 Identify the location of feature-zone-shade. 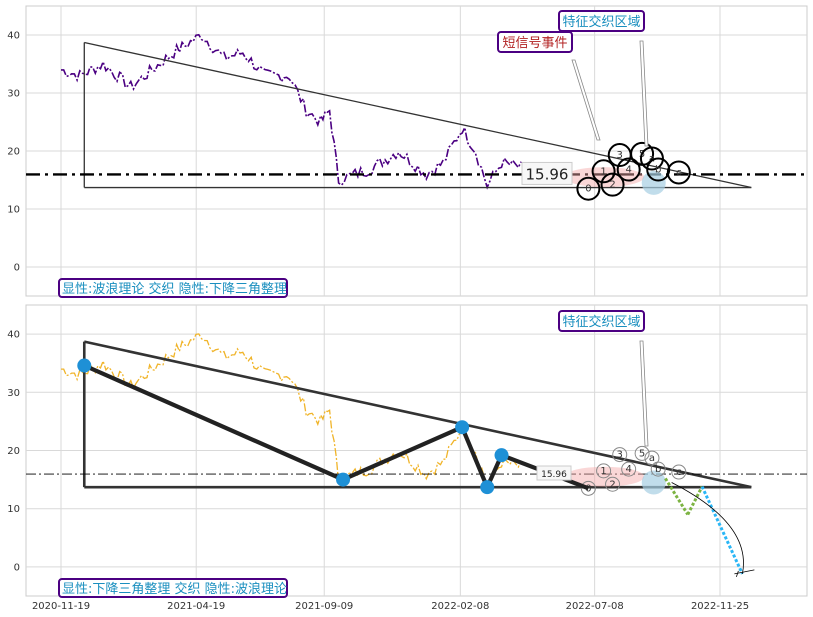
(604, 476).